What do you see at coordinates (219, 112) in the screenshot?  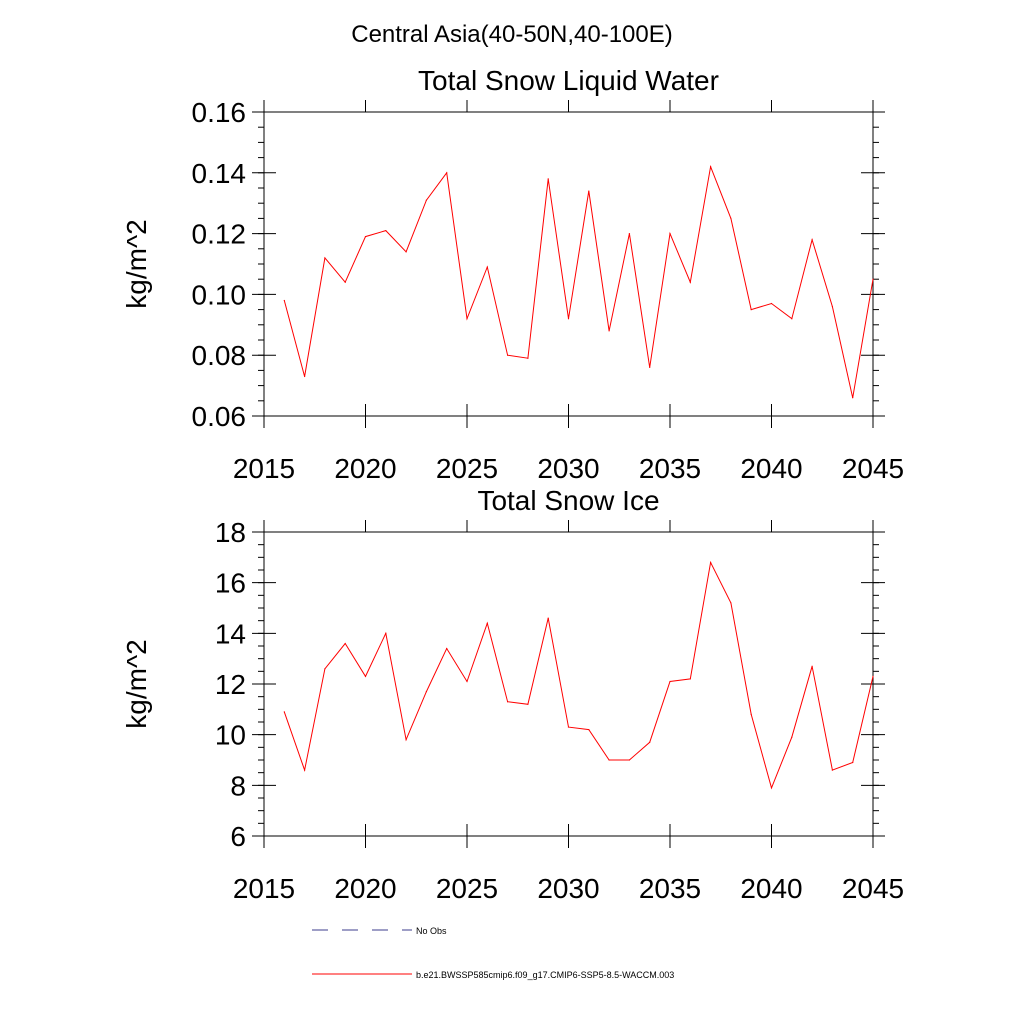 I see `y-tick-label: 0.16` at bounding box center [219, 112].